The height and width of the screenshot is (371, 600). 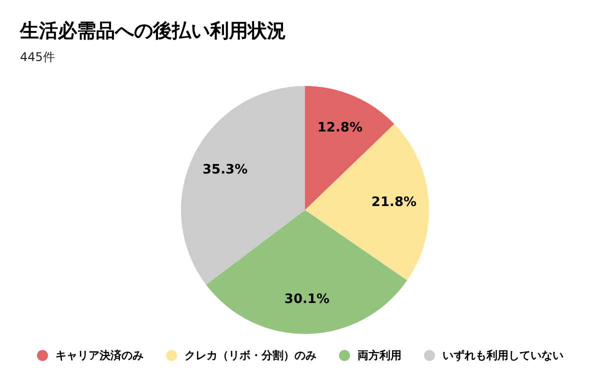 I want to click on data-label: 21.8%, so click(x=394, y=202).